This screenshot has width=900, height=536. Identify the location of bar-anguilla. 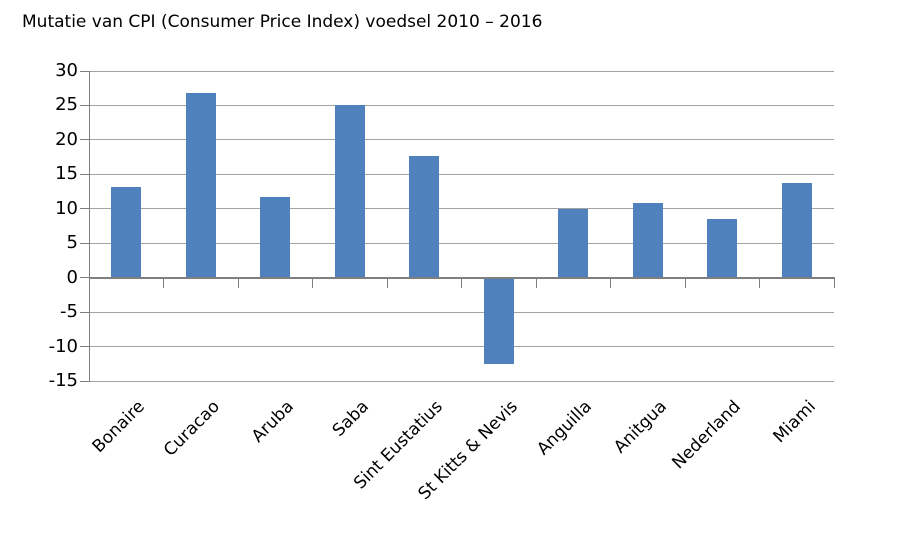
(573, 243).